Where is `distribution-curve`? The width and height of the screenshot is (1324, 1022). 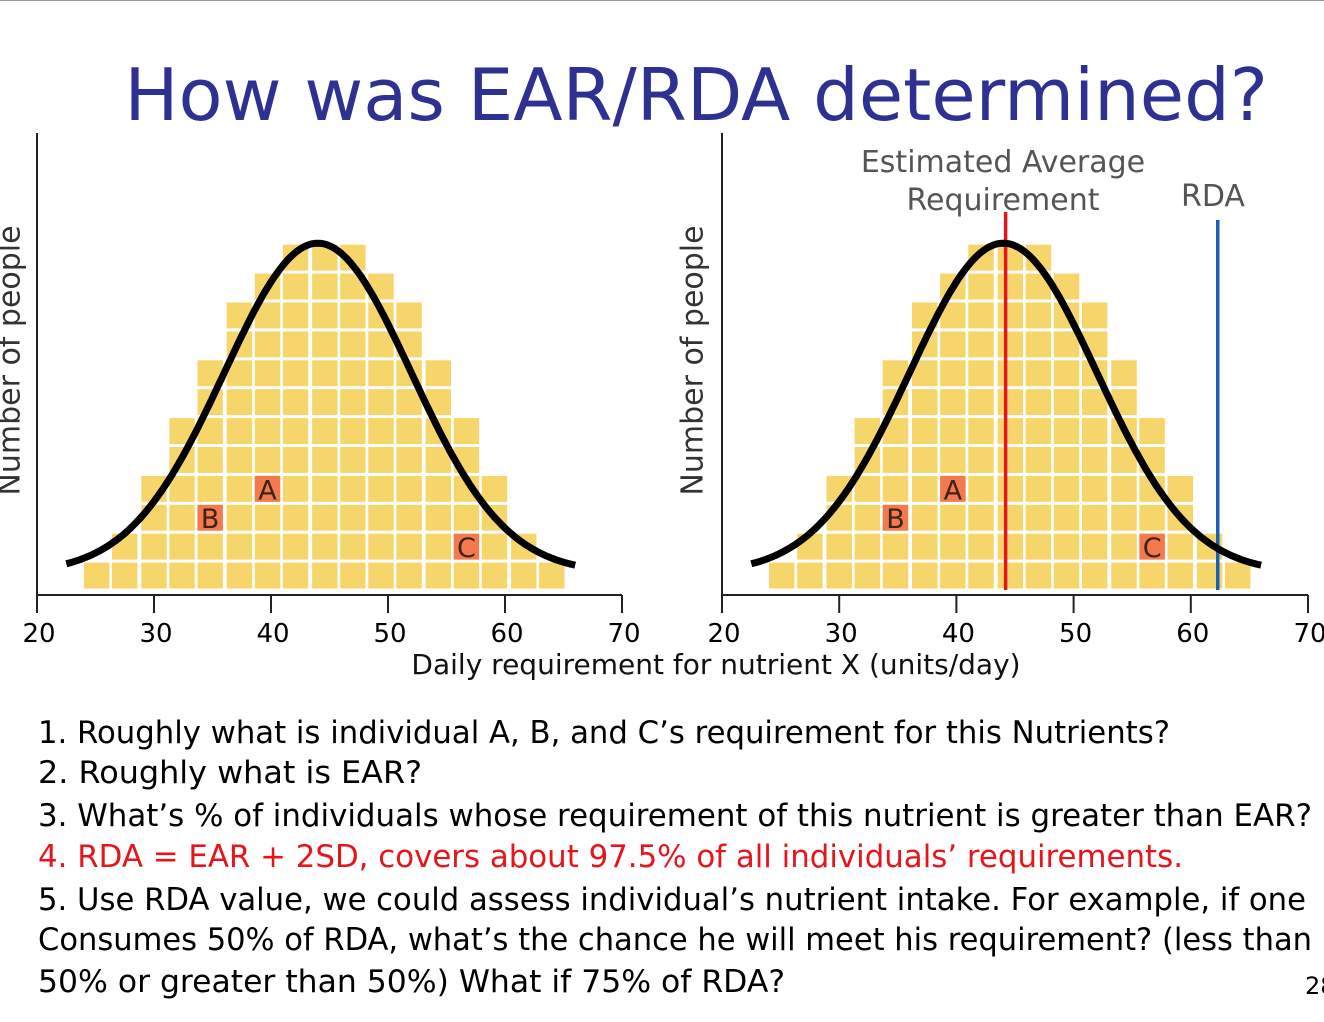
distribution-curve is located at coordinates (1006, 404).